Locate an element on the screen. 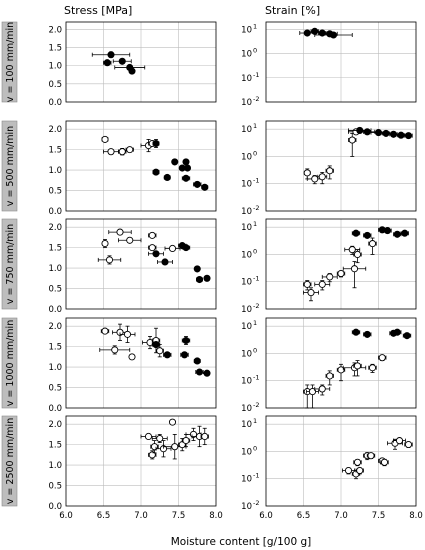 Image resolution: width=425 pixels, height=550 pixels. row-label-3: v = 750 mm/min is located at coordinates (9, 264).